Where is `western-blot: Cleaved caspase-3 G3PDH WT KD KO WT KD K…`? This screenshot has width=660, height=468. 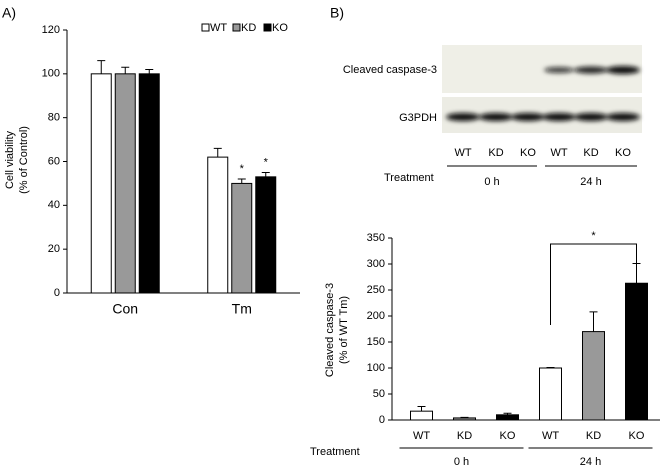 western-blot: Cleaved caspase-3 G3PDH WT KD KO WT KD K… is located at coordinates (492, 116).